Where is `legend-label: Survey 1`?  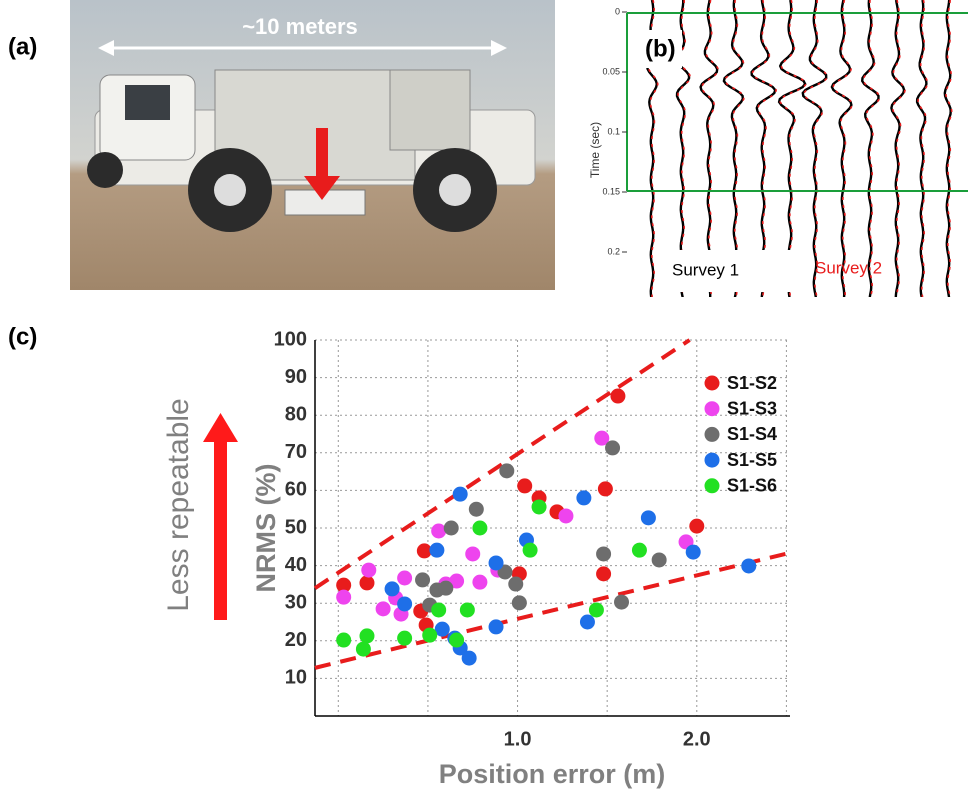 legend-label: Survey 1 is located at coordinates (705, 269).